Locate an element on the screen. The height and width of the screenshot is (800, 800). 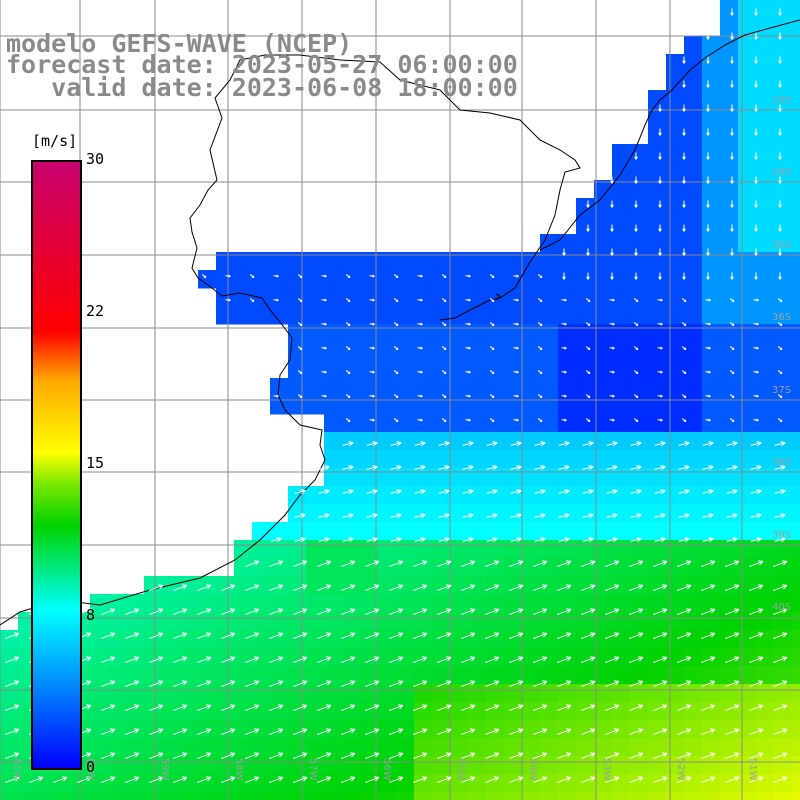
colorbar-tick-15: 15 is located at coordinates (95, 463).